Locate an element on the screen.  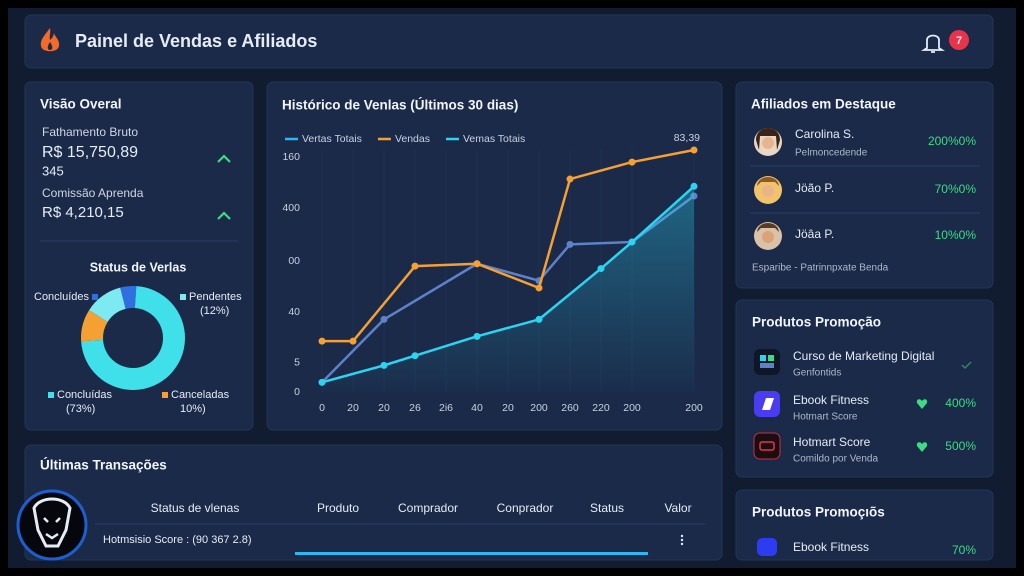
y-tick-label: 400 is located at coordinates (291, 208).